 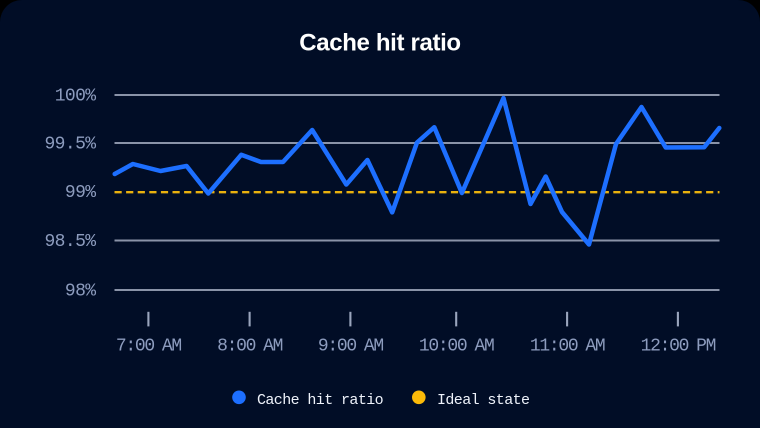 I want to click on svg-text: 9:00 AM, so click(x=351, y=347).